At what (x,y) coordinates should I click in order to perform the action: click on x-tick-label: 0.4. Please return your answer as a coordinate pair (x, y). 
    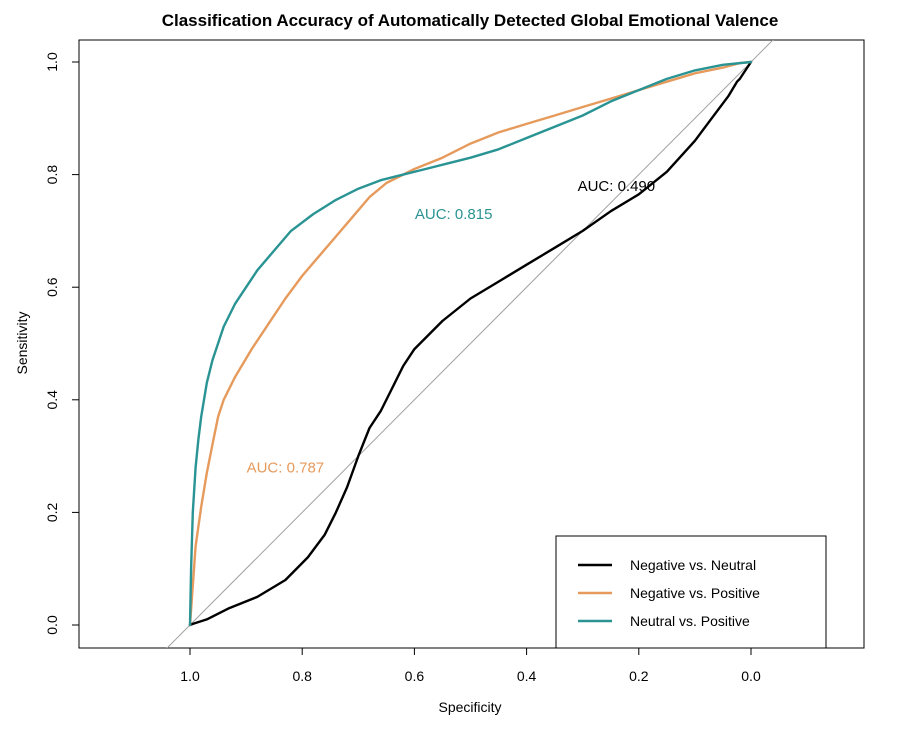
    Looking at the image, I should click on (527, 676).